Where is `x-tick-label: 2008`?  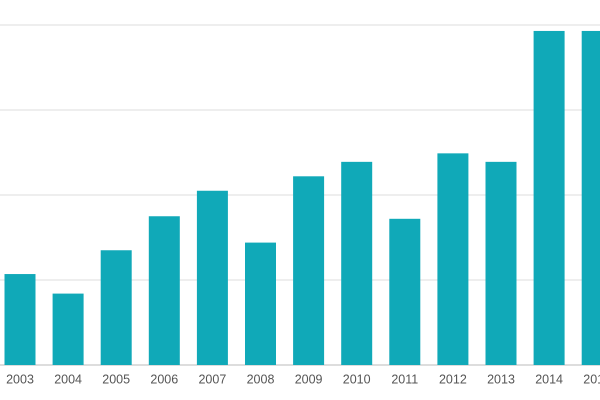 x-tick-label: 2008 is located at coordinates (261, 379).